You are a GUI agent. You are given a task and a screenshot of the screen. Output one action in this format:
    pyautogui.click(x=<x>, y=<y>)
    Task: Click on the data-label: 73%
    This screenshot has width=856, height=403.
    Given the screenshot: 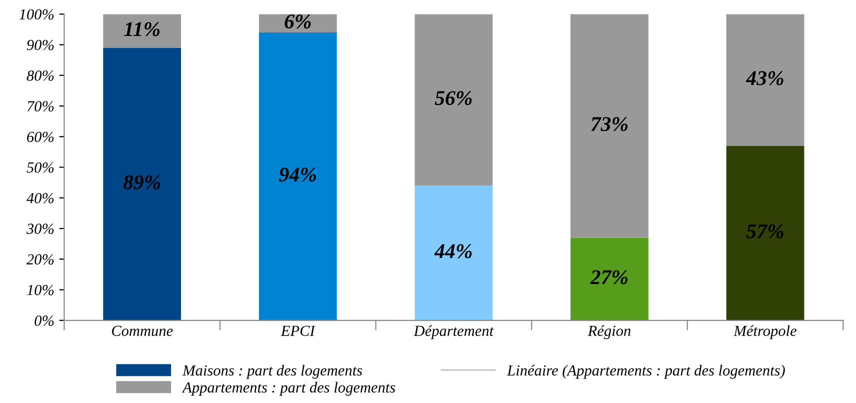 What is the action you would take?
    pyautogui.click(x=609, y=124)
    